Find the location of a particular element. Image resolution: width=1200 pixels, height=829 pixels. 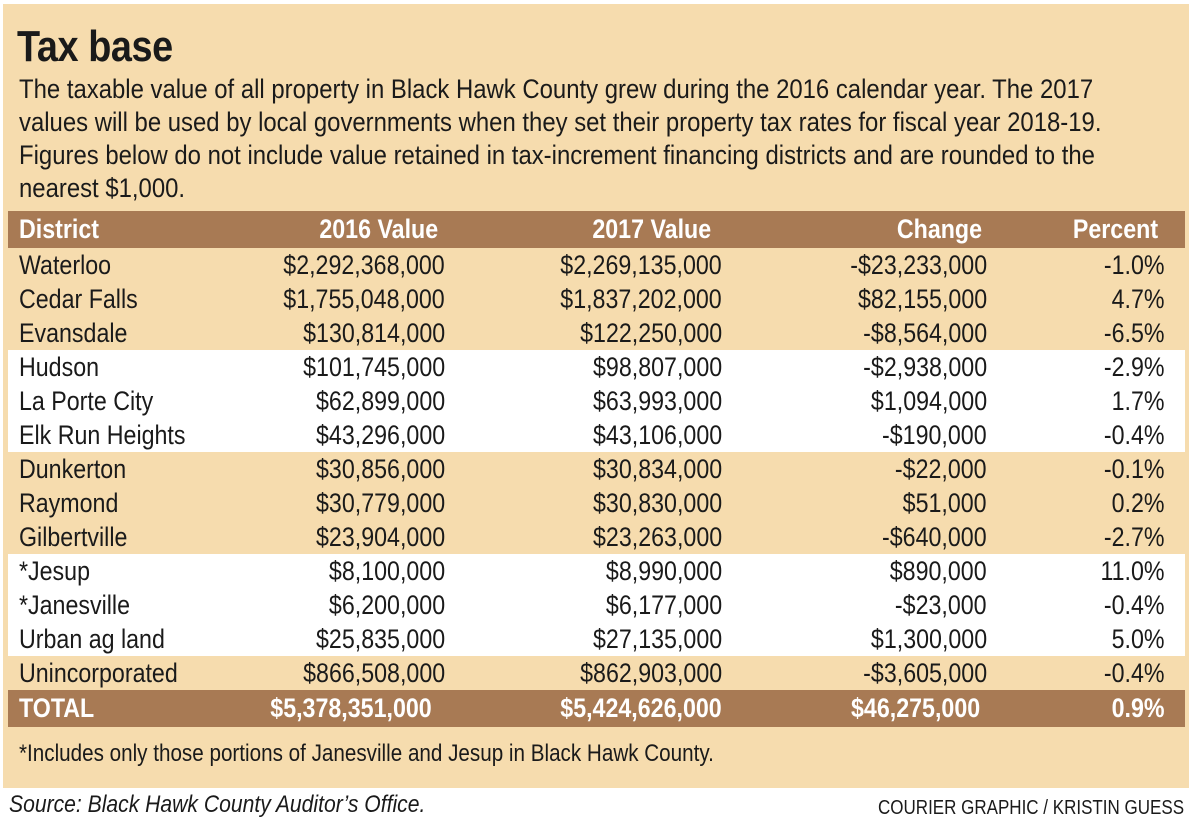

cell-percent: 1.7% is located at coordinates (1138, 400).